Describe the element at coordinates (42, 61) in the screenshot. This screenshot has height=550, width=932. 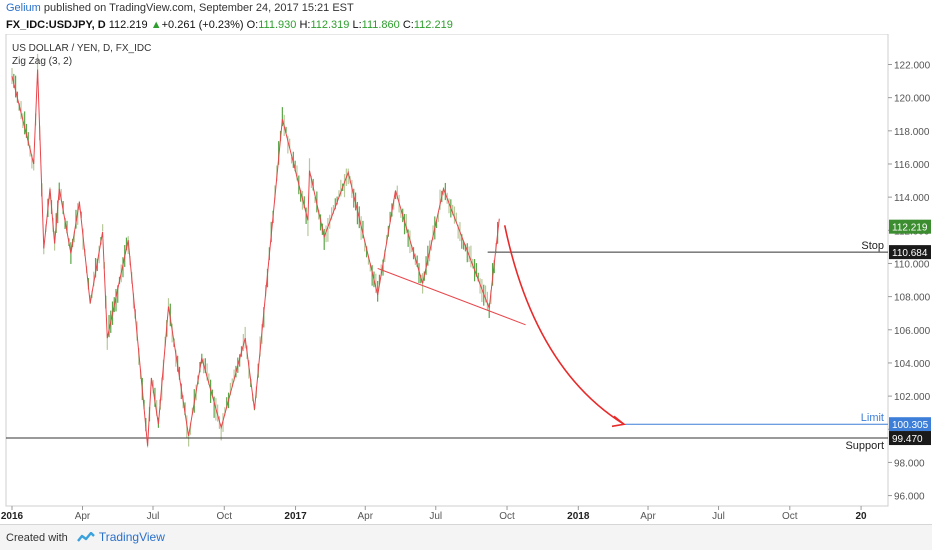
I see `indicator-label: Zig Zag (3, 2)` at that location.